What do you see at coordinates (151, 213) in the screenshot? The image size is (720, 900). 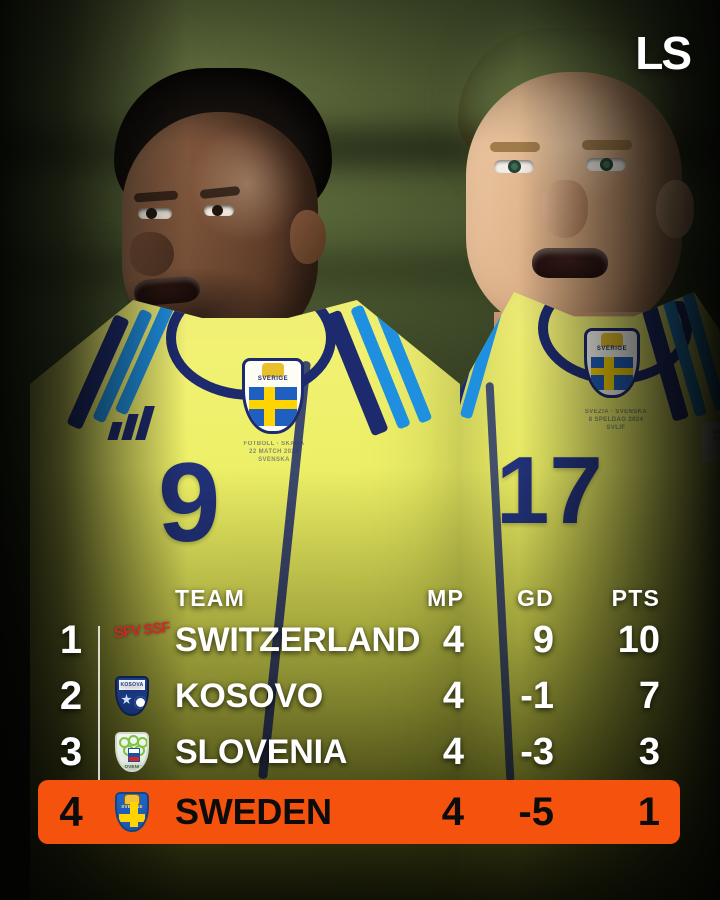 I see `player-left-pupil` at bounding box center [151, 213].